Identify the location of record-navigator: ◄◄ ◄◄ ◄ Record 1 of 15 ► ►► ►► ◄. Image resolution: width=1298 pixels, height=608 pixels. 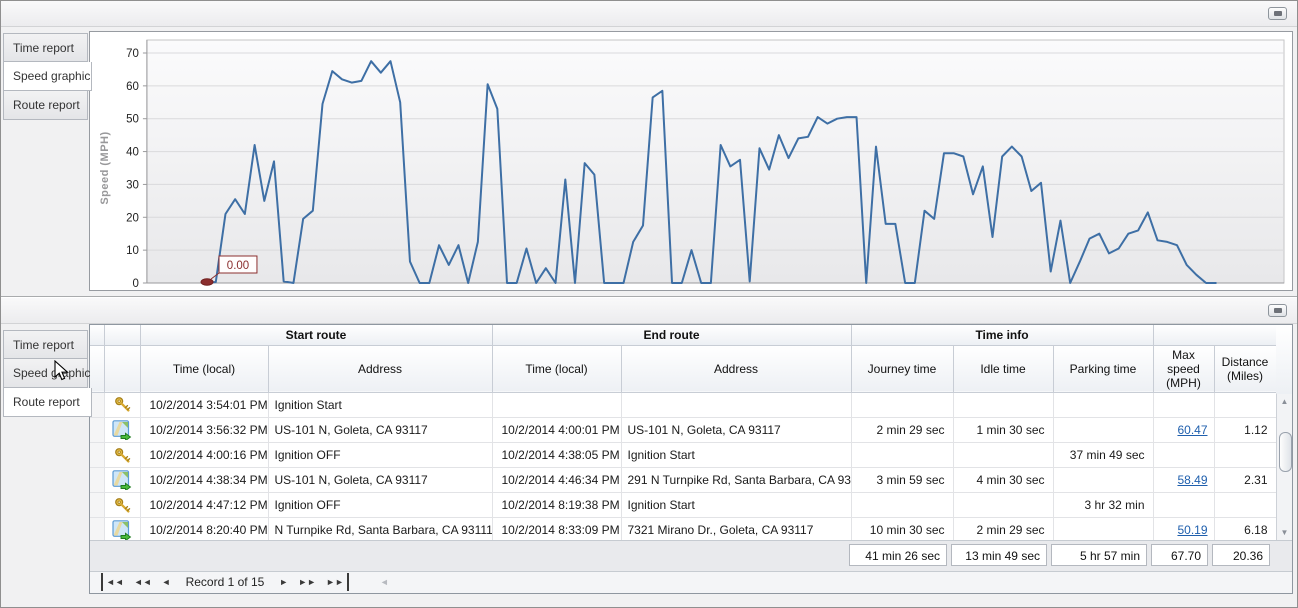
(691, 581).